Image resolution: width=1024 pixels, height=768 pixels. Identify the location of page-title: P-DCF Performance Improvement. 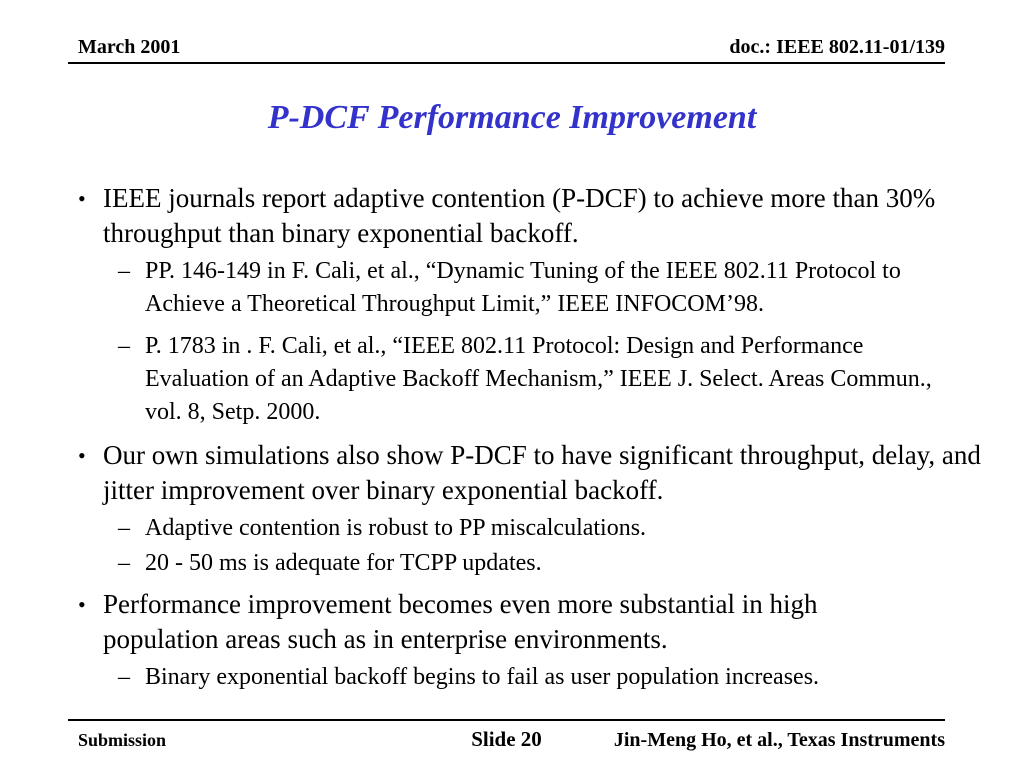
(512, 117).